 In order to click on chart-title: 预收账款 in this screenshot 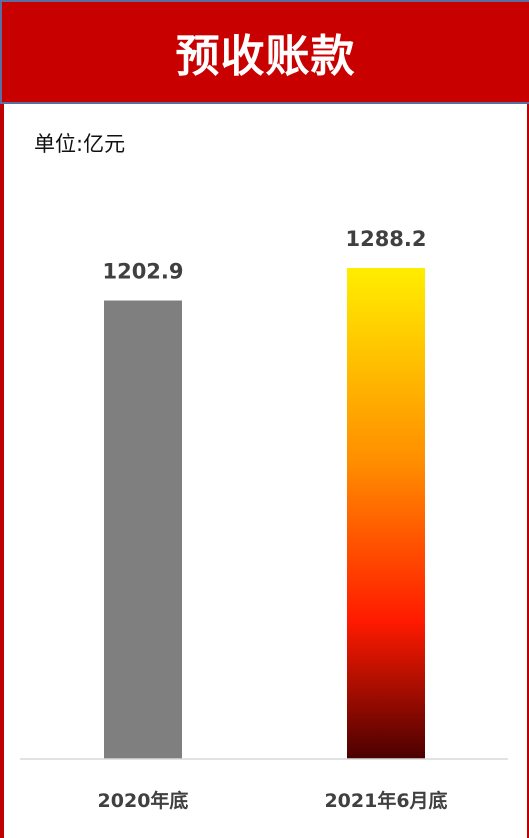, I will do `click(265, 56)`.